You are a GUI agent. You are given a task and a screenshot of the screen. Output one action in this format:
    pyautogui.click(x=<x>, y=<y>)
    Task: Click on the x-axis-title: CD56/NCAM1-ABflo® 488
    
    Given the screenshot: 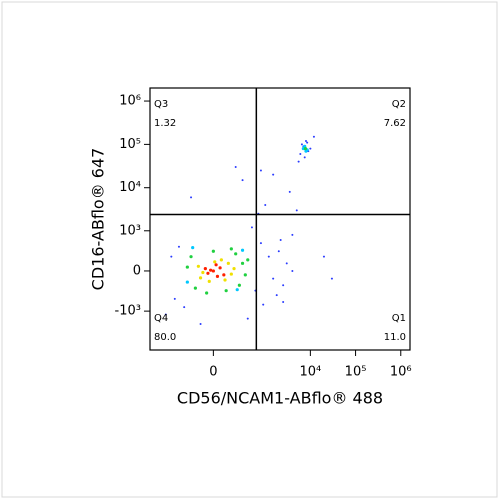 What is the action you would take?
    pyautogui.click(x=280, y=398)
    